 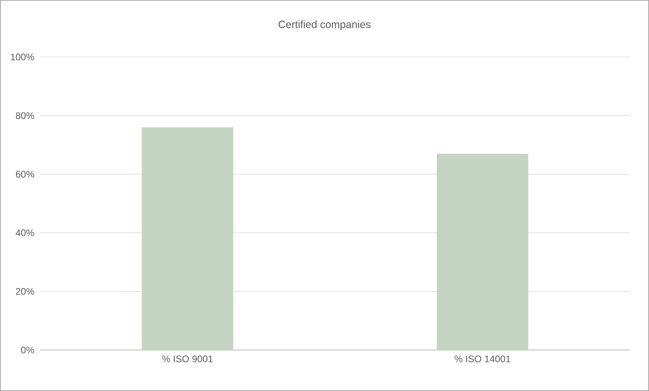 What do you see at coordinates (27, 350) in the screenshot?
I see `y-tick-label: 0%` at bounding box center [27, 350].